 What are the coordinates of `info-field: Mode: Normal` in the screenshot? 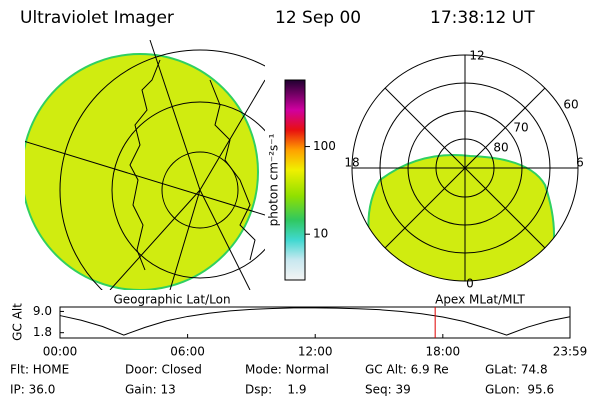 It's located at (287, 370).